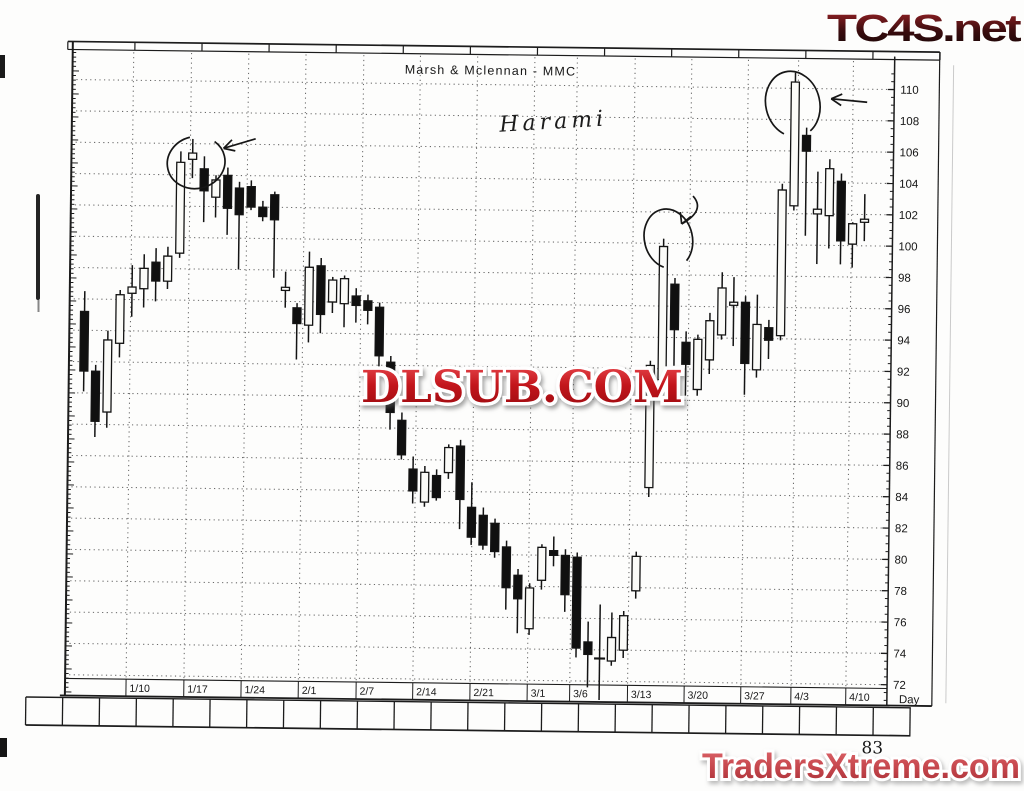 This screenshot has height=791, width=1024. What do you see at coordinates (491, 71) in the screenshot?
I see `chart-title: Marsh & Mclennan - MMC` at bounding box center [491, 71].